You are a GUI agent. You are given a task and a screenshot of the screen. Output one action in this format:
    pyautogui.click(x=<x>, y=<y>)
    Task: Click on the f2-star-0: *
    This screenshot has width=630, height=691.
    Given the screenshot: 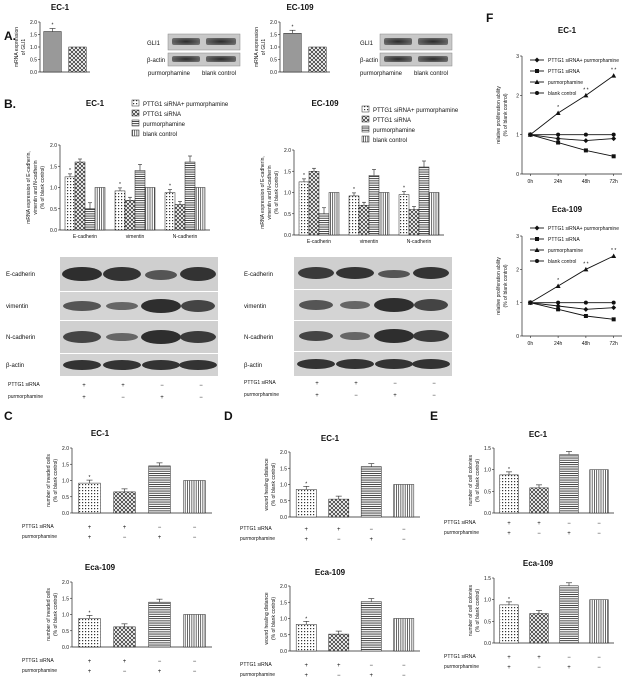 What is the action you would take?
    pyautogui.click(x=558, y=281)
    